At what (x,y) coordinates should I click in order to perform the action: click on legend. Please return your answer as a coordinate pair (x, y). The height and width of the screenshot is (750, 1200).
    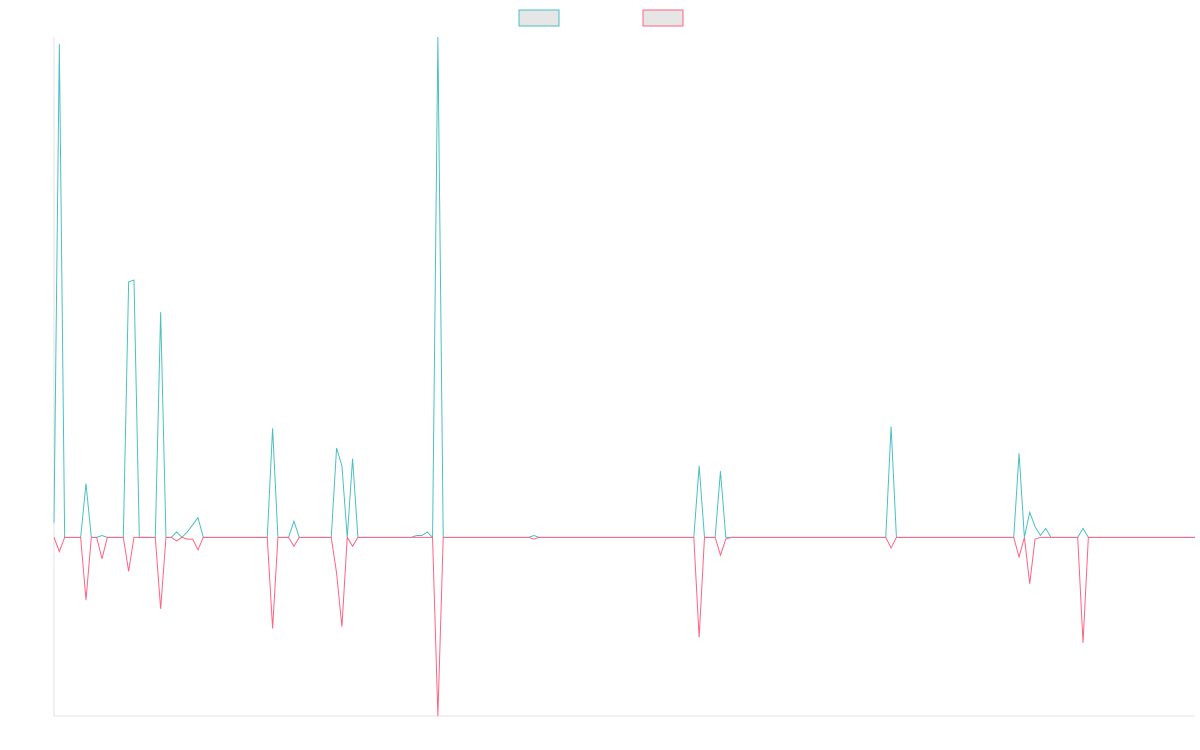
    Looking at the image, I should click on (601, 18).